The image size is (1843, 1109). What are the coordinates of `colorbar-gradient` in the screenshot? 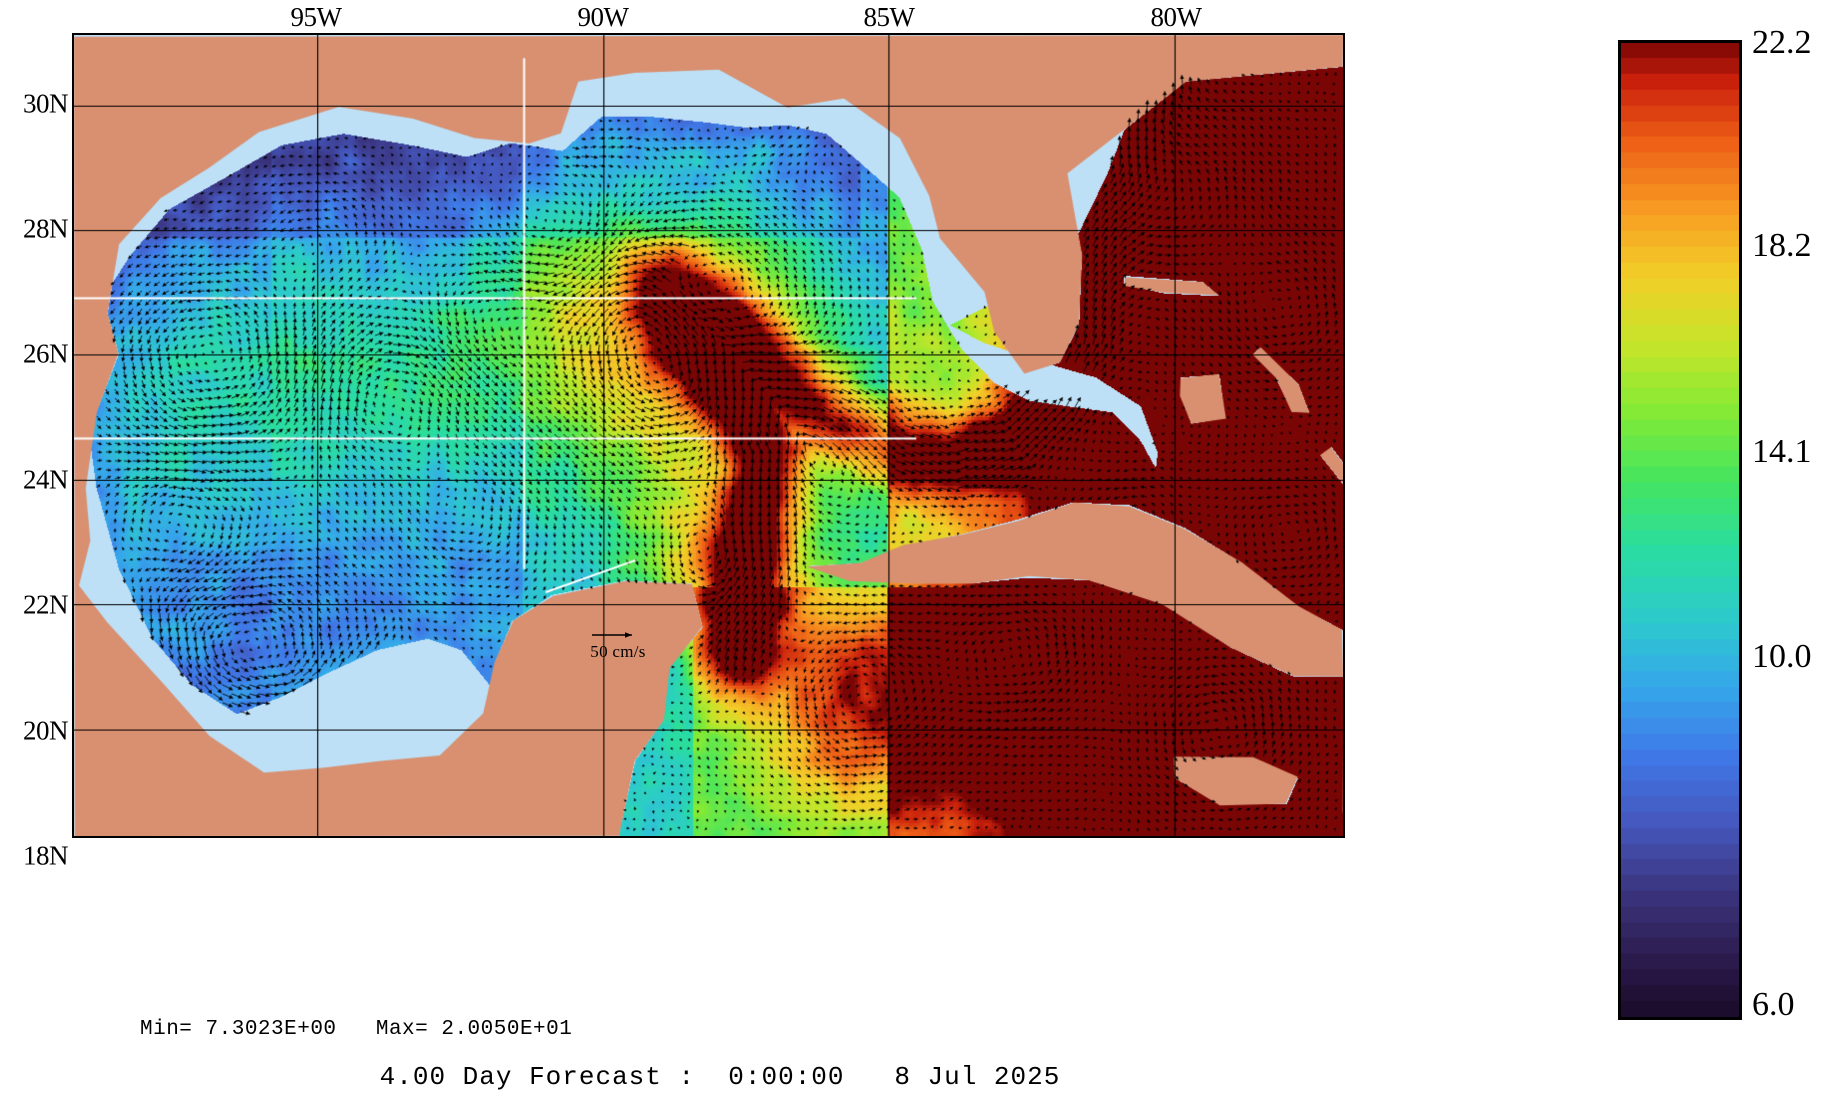 It's located at (1680, 530).